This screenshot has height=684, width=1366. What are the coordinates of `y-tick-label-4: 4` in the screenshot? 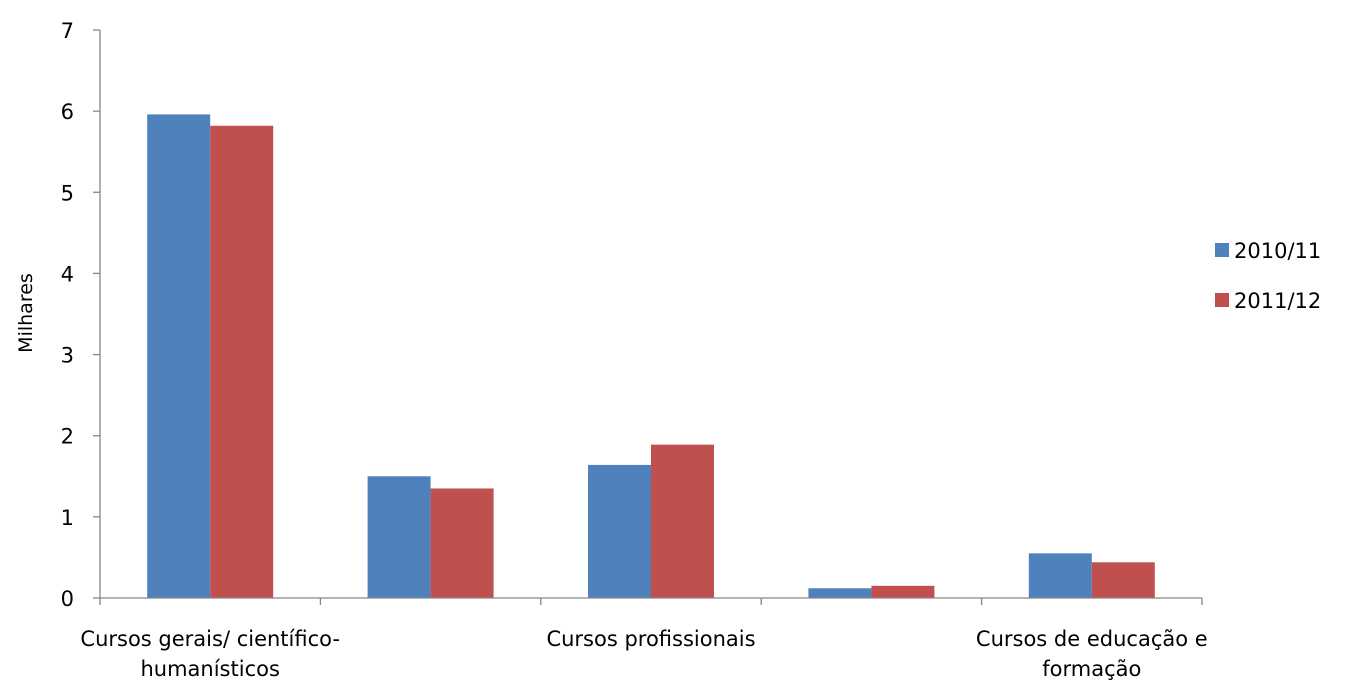 It's located at (67, 274).